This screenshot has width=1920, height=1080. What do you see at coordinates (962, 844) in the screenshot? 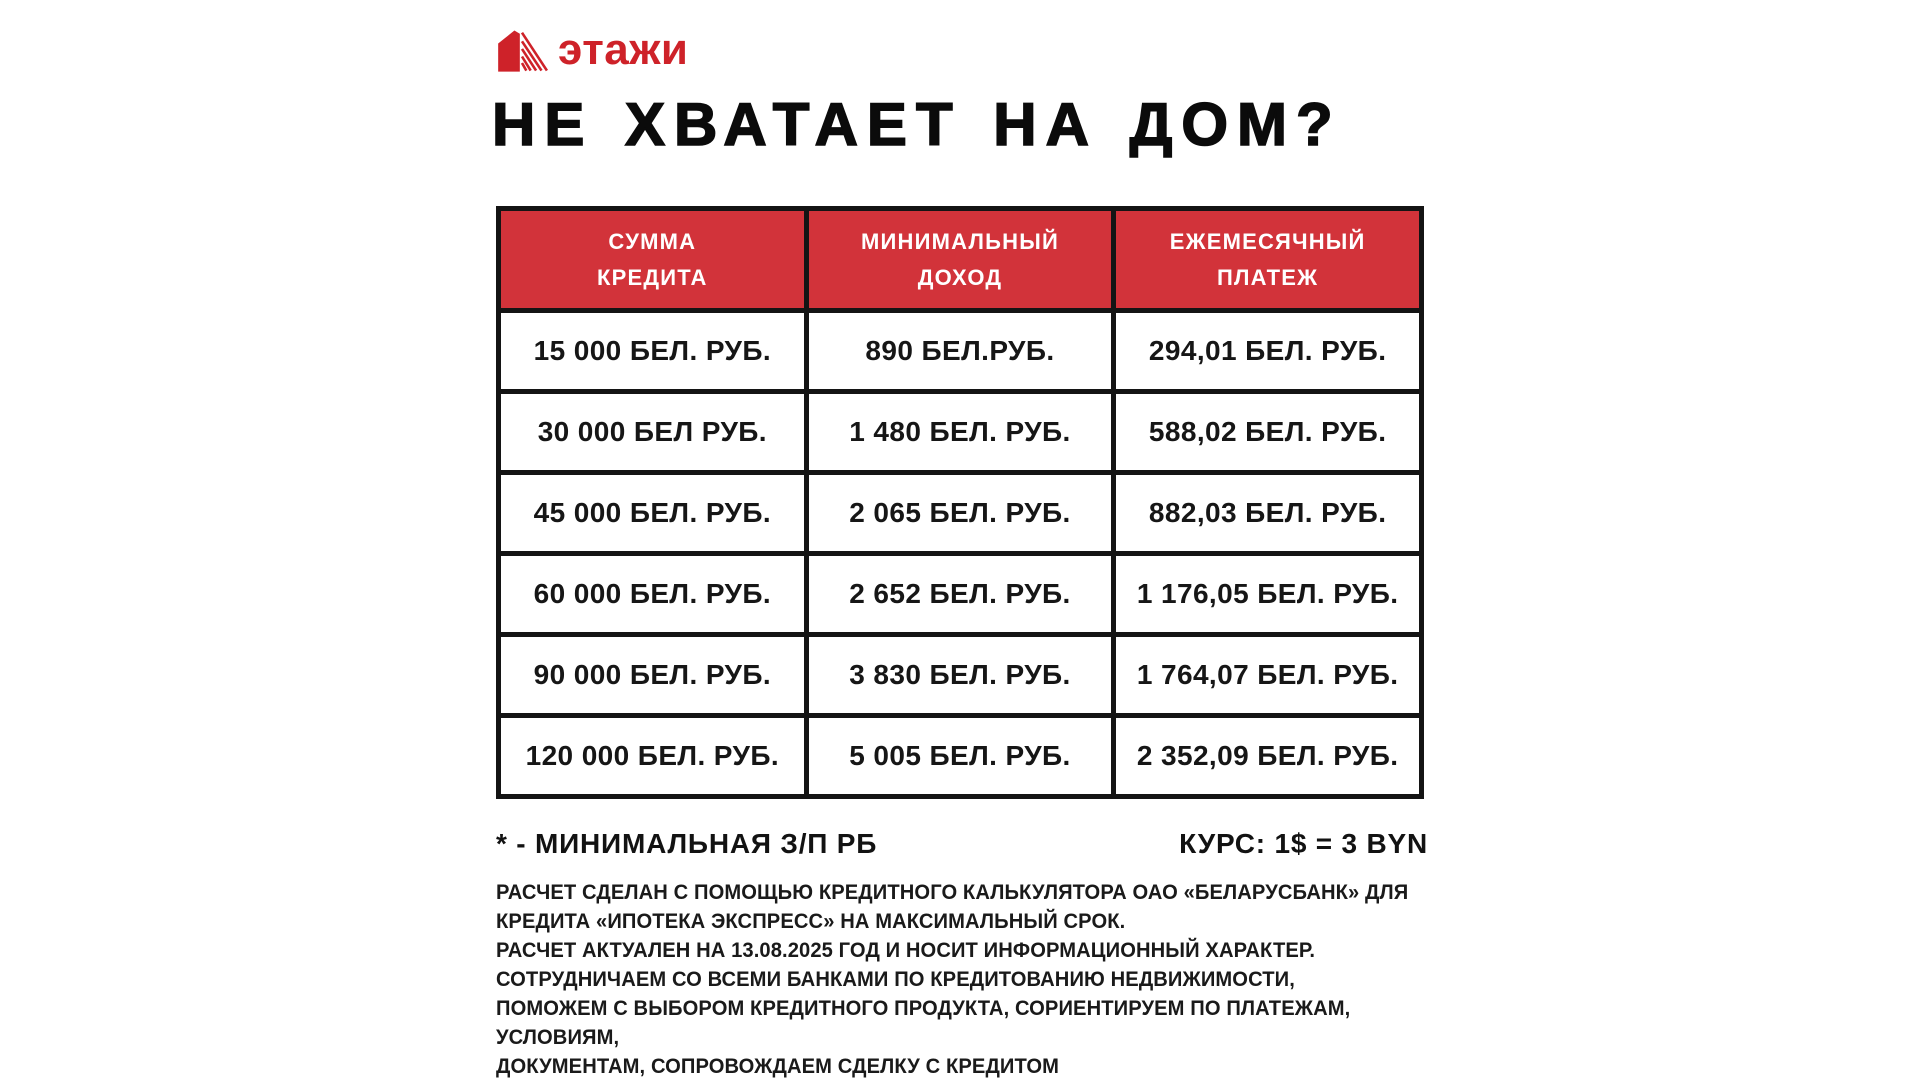
I see `footnotes-row: * - МИНИМАЛЬНАЯ З/П РБ КУРС: 1$ = 3 BYN` at bounding box center [962, 844].